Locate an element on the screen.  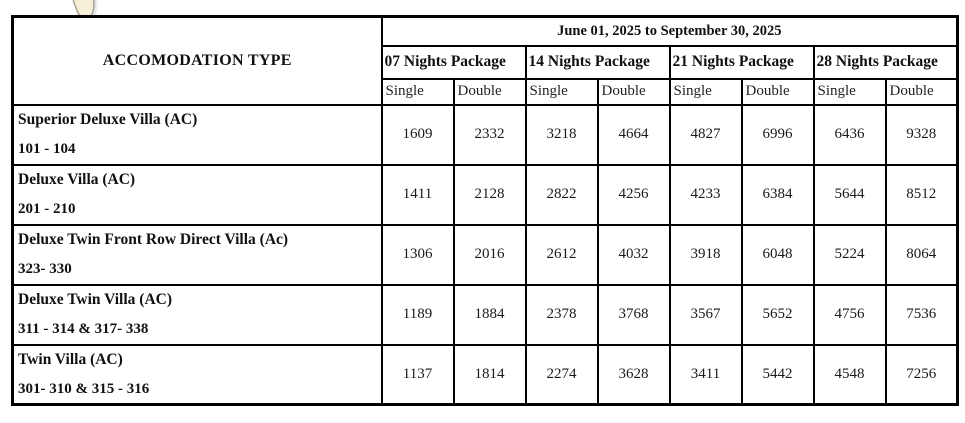
rate-cell: 4827 is located at coordinates (705, 134).